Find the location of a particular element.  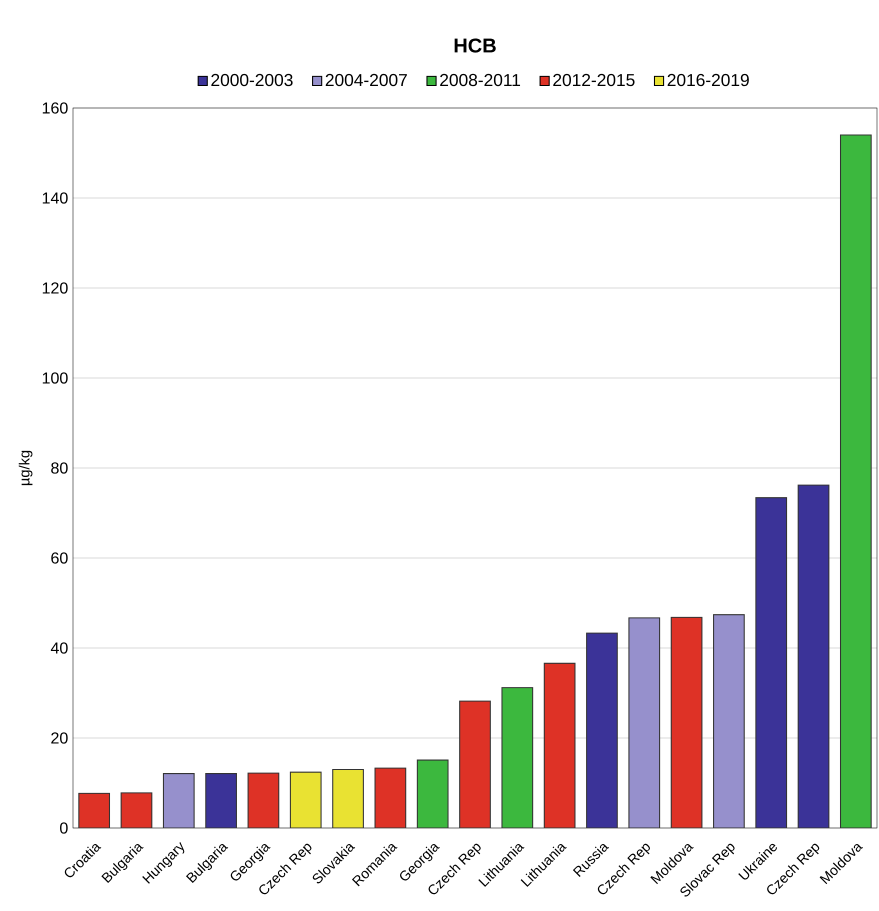

legend-label: 2016-2019 is located at coordinates (708, 80).